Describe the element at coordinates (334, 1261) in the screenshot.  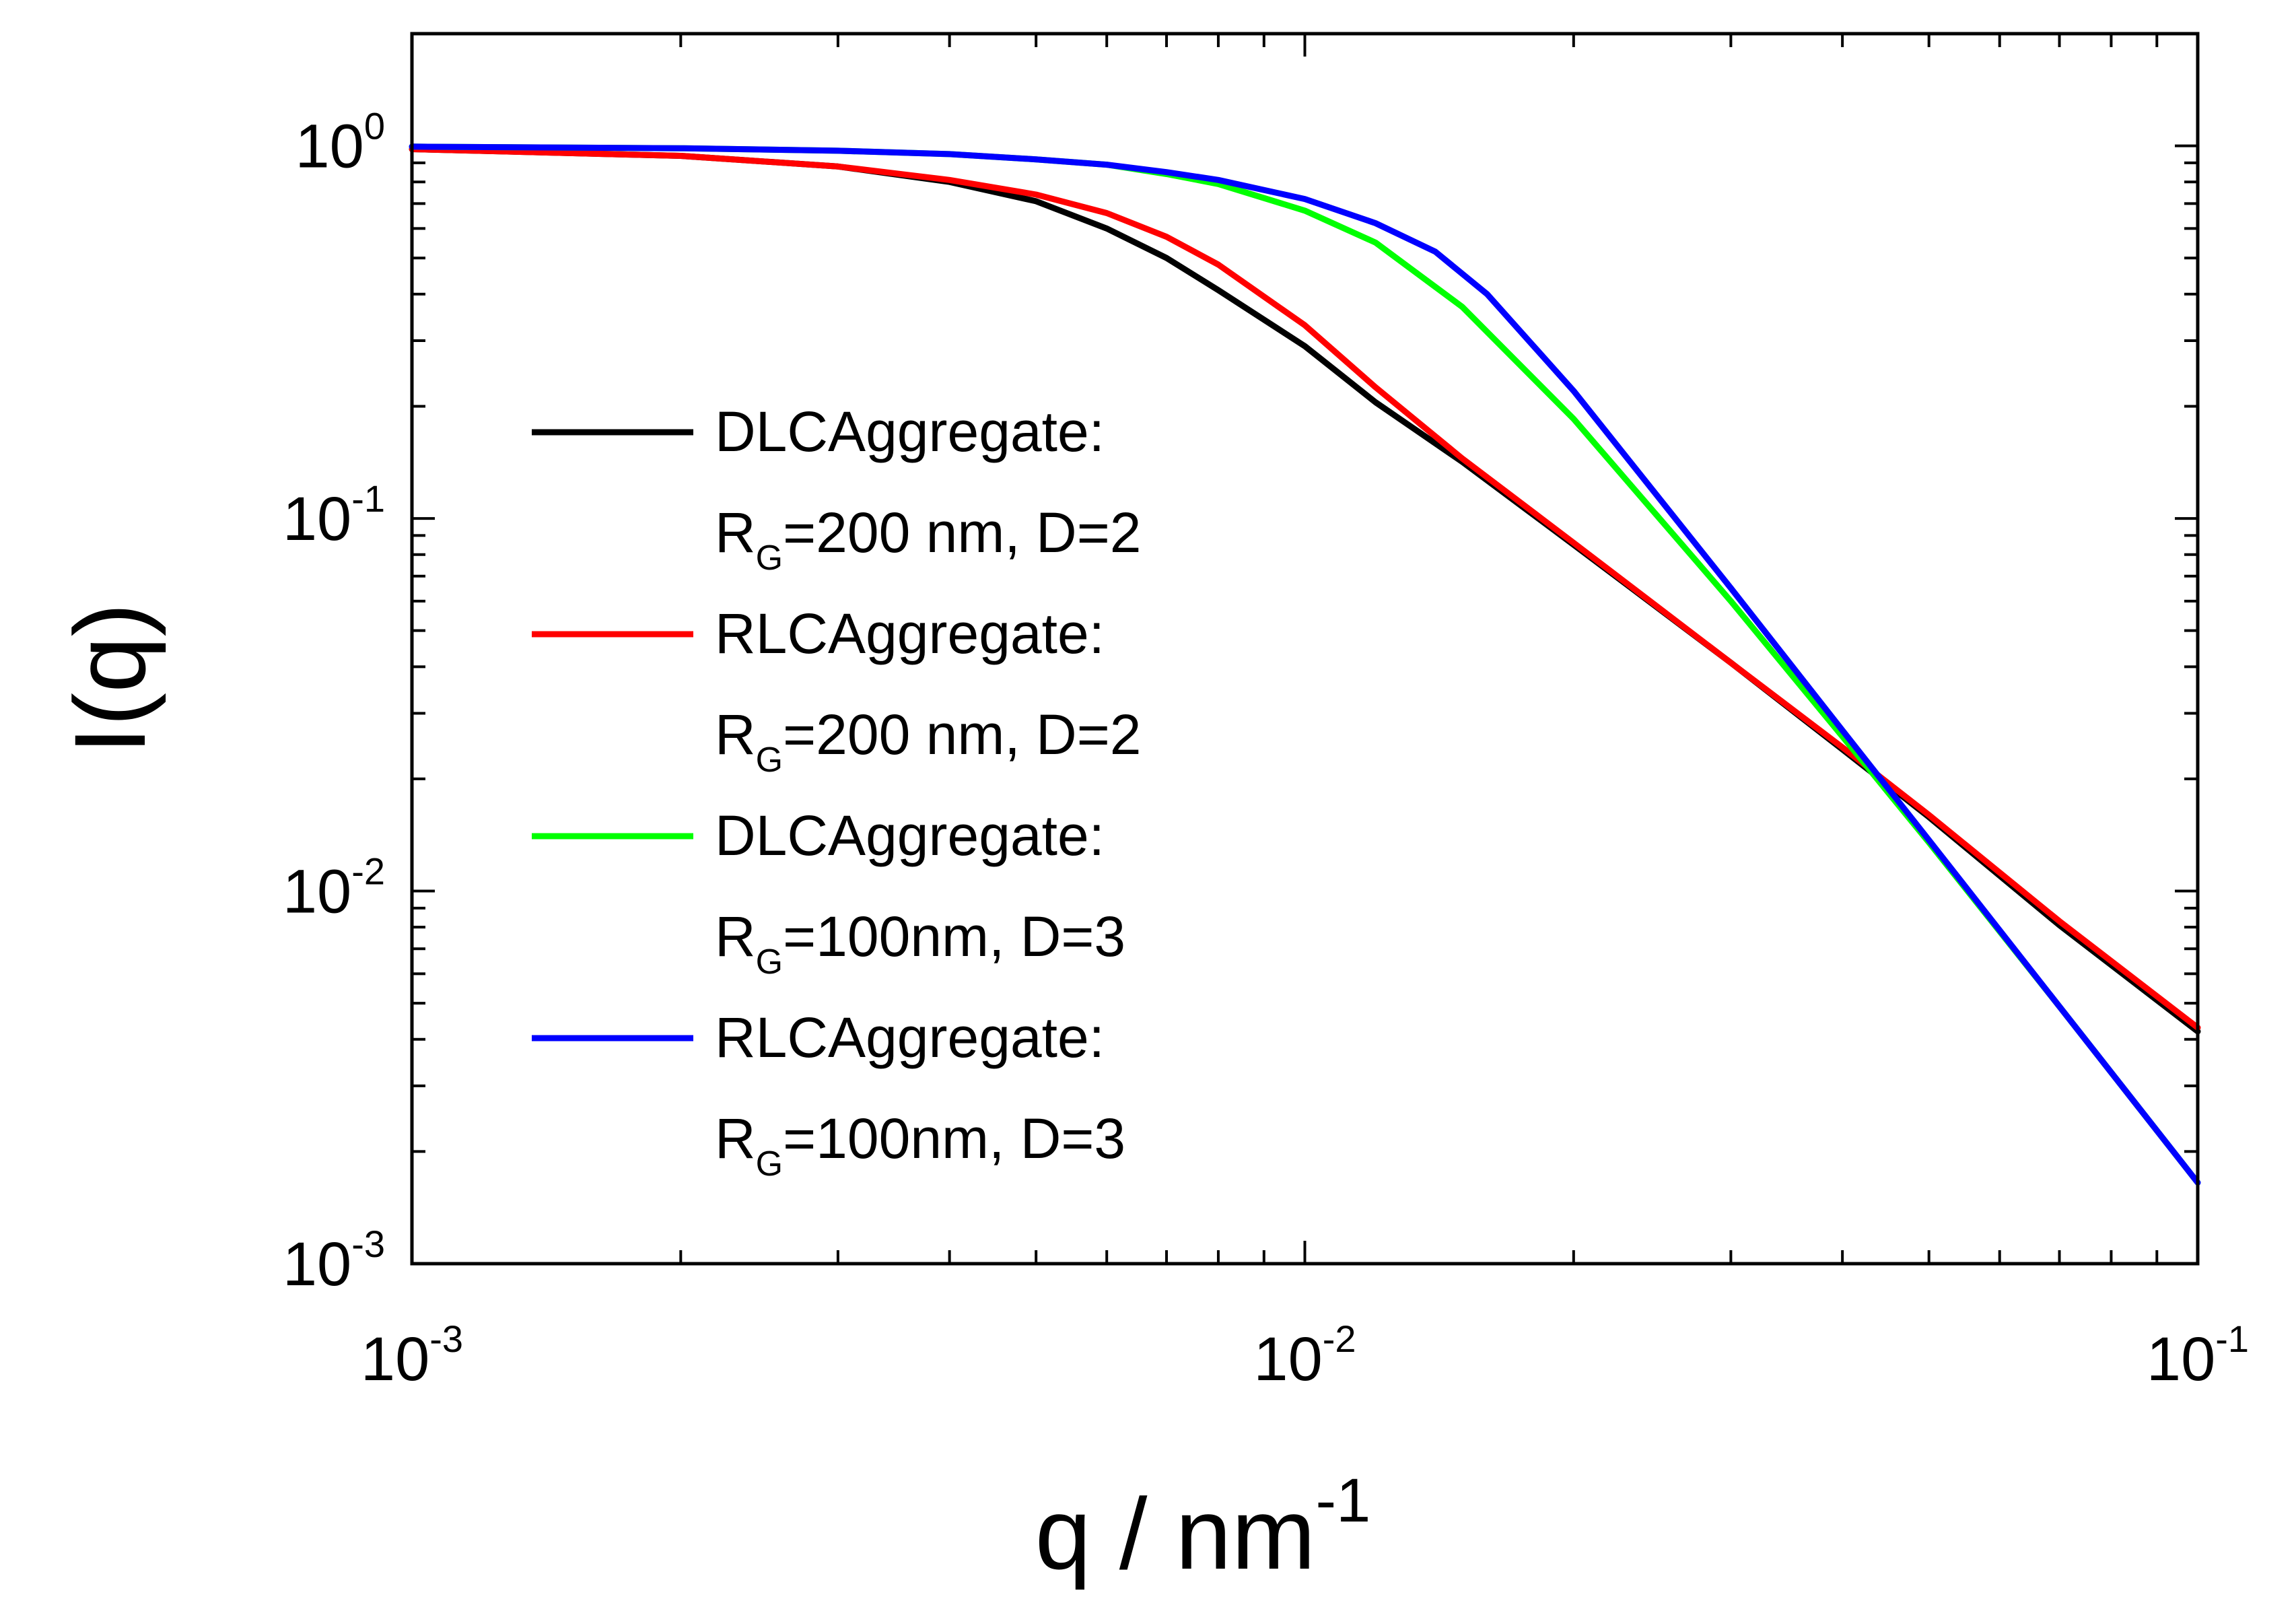
I see `y-tick-label: 10⁻³` at that location.